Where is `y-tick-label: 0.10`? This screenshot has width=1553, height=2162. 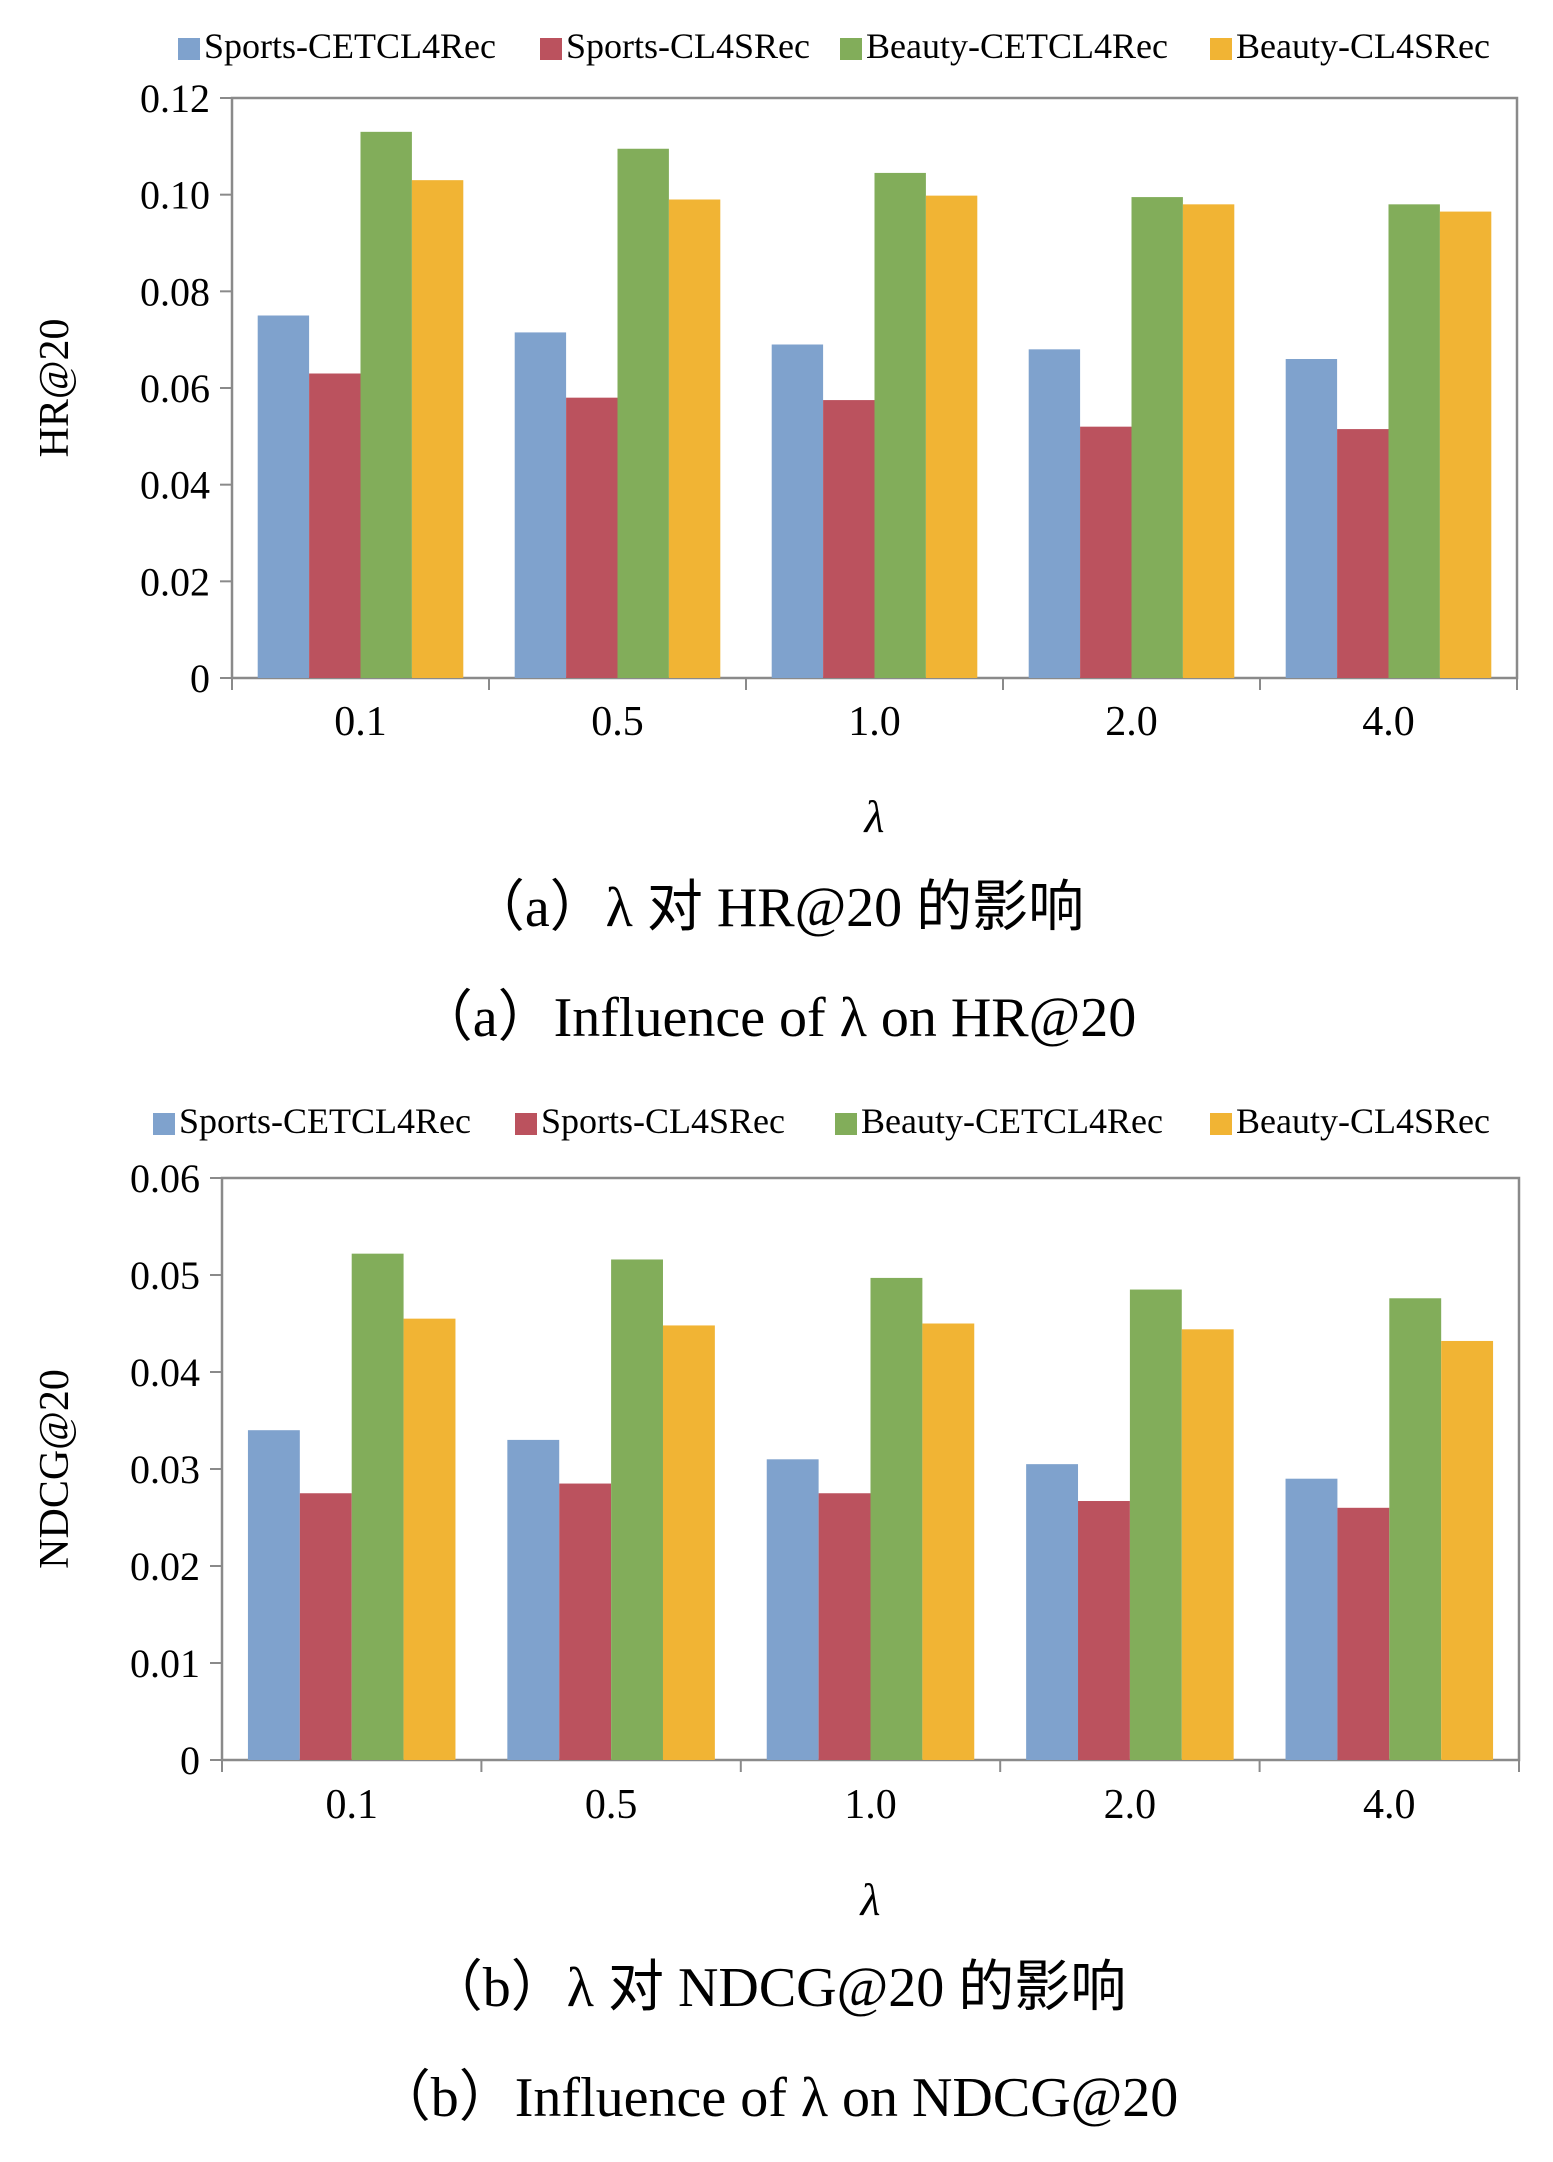
y-tick-label: 0.10 is located at coordinates (175, 195).